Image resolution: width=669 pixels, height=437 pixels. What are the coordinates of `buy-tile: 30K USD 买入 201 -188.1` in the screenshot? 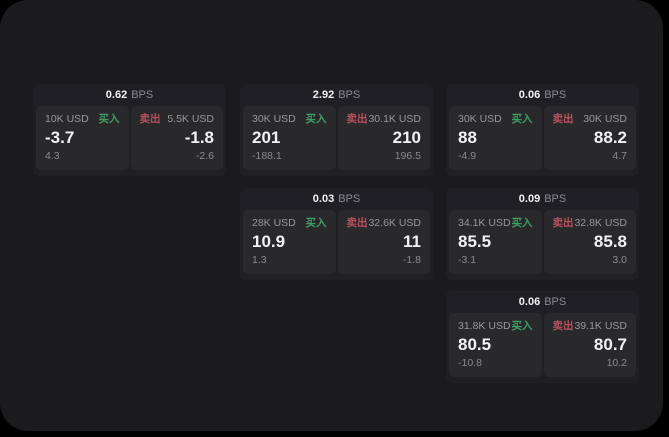 It's located at (289, 138).